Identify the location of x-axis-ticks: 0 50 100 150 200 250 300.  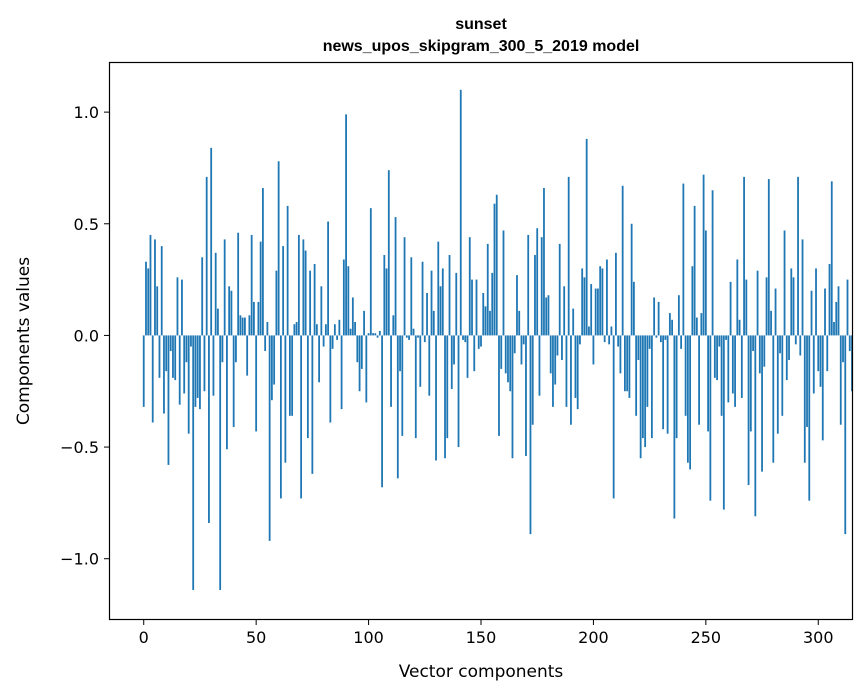
(486, 633).